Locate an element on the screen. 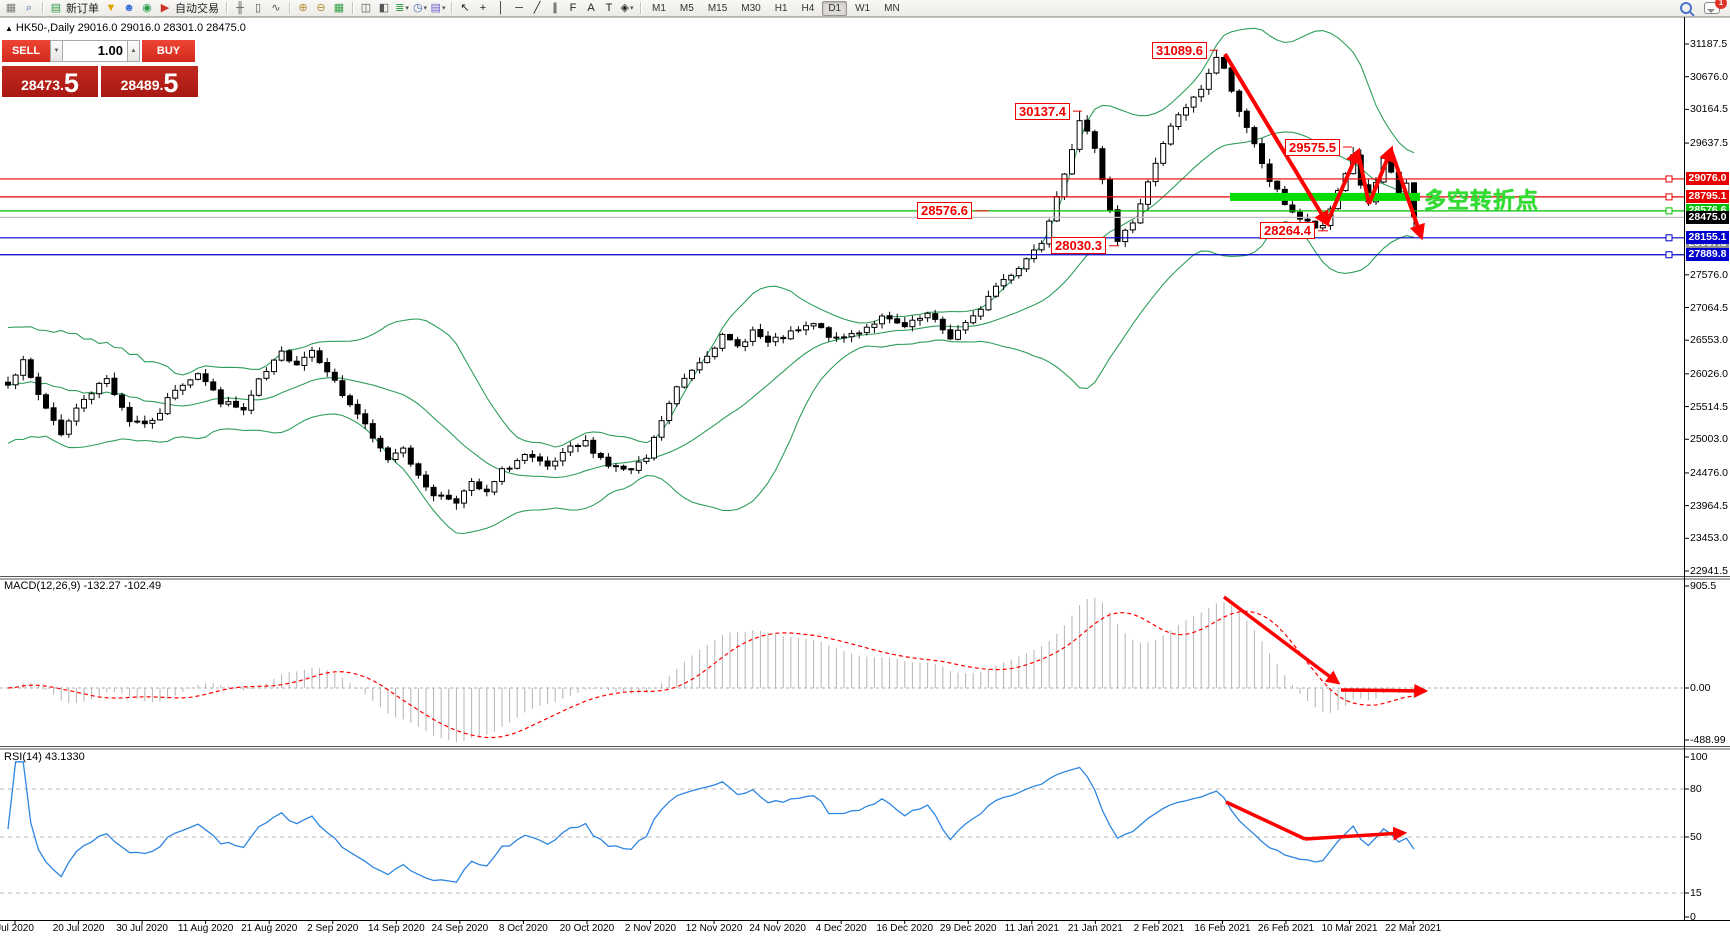 This screenshot has width=1730, height=938. timeframe-button-M30: M30 is located at coordinates (751, 8).